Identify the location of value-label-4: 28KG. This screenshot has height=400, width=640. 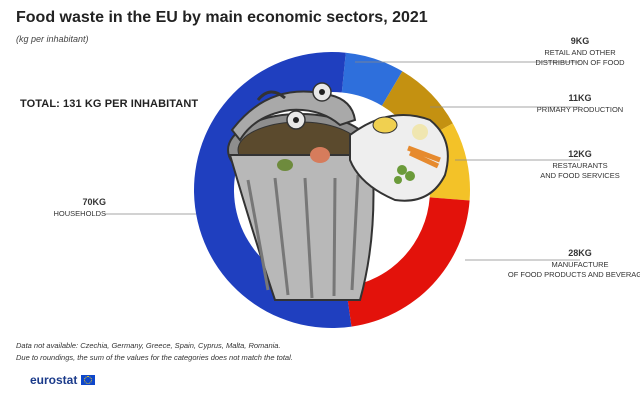
(580, 253).